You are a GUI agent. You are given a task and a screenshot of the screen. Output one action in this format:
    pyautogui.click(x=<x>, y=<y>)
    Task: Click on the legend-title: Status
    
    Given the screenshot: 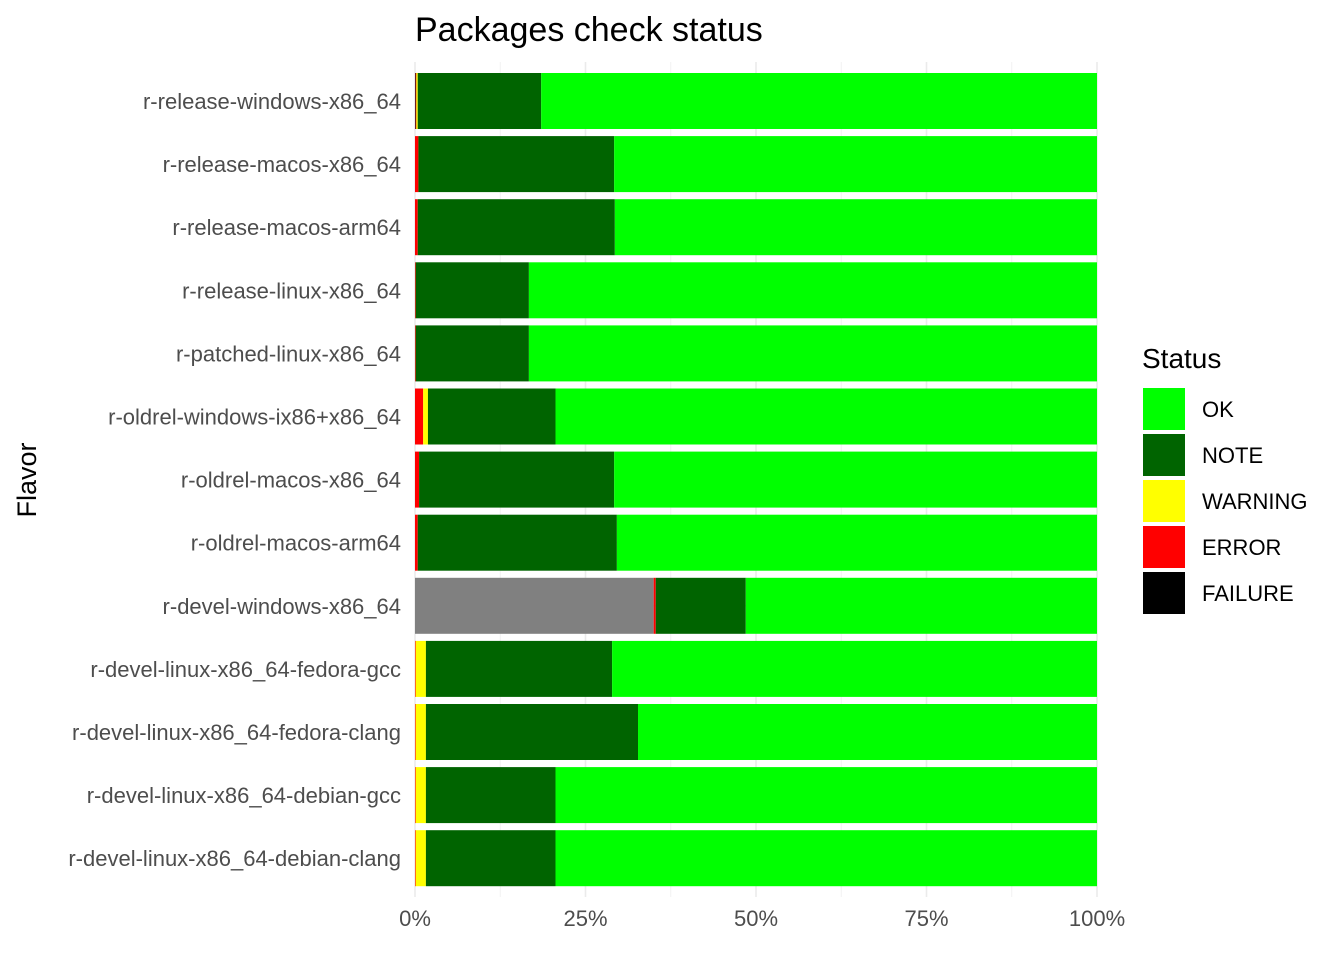 What is the action you would take?
    pyautogui.click(x=1181, y=358)
    